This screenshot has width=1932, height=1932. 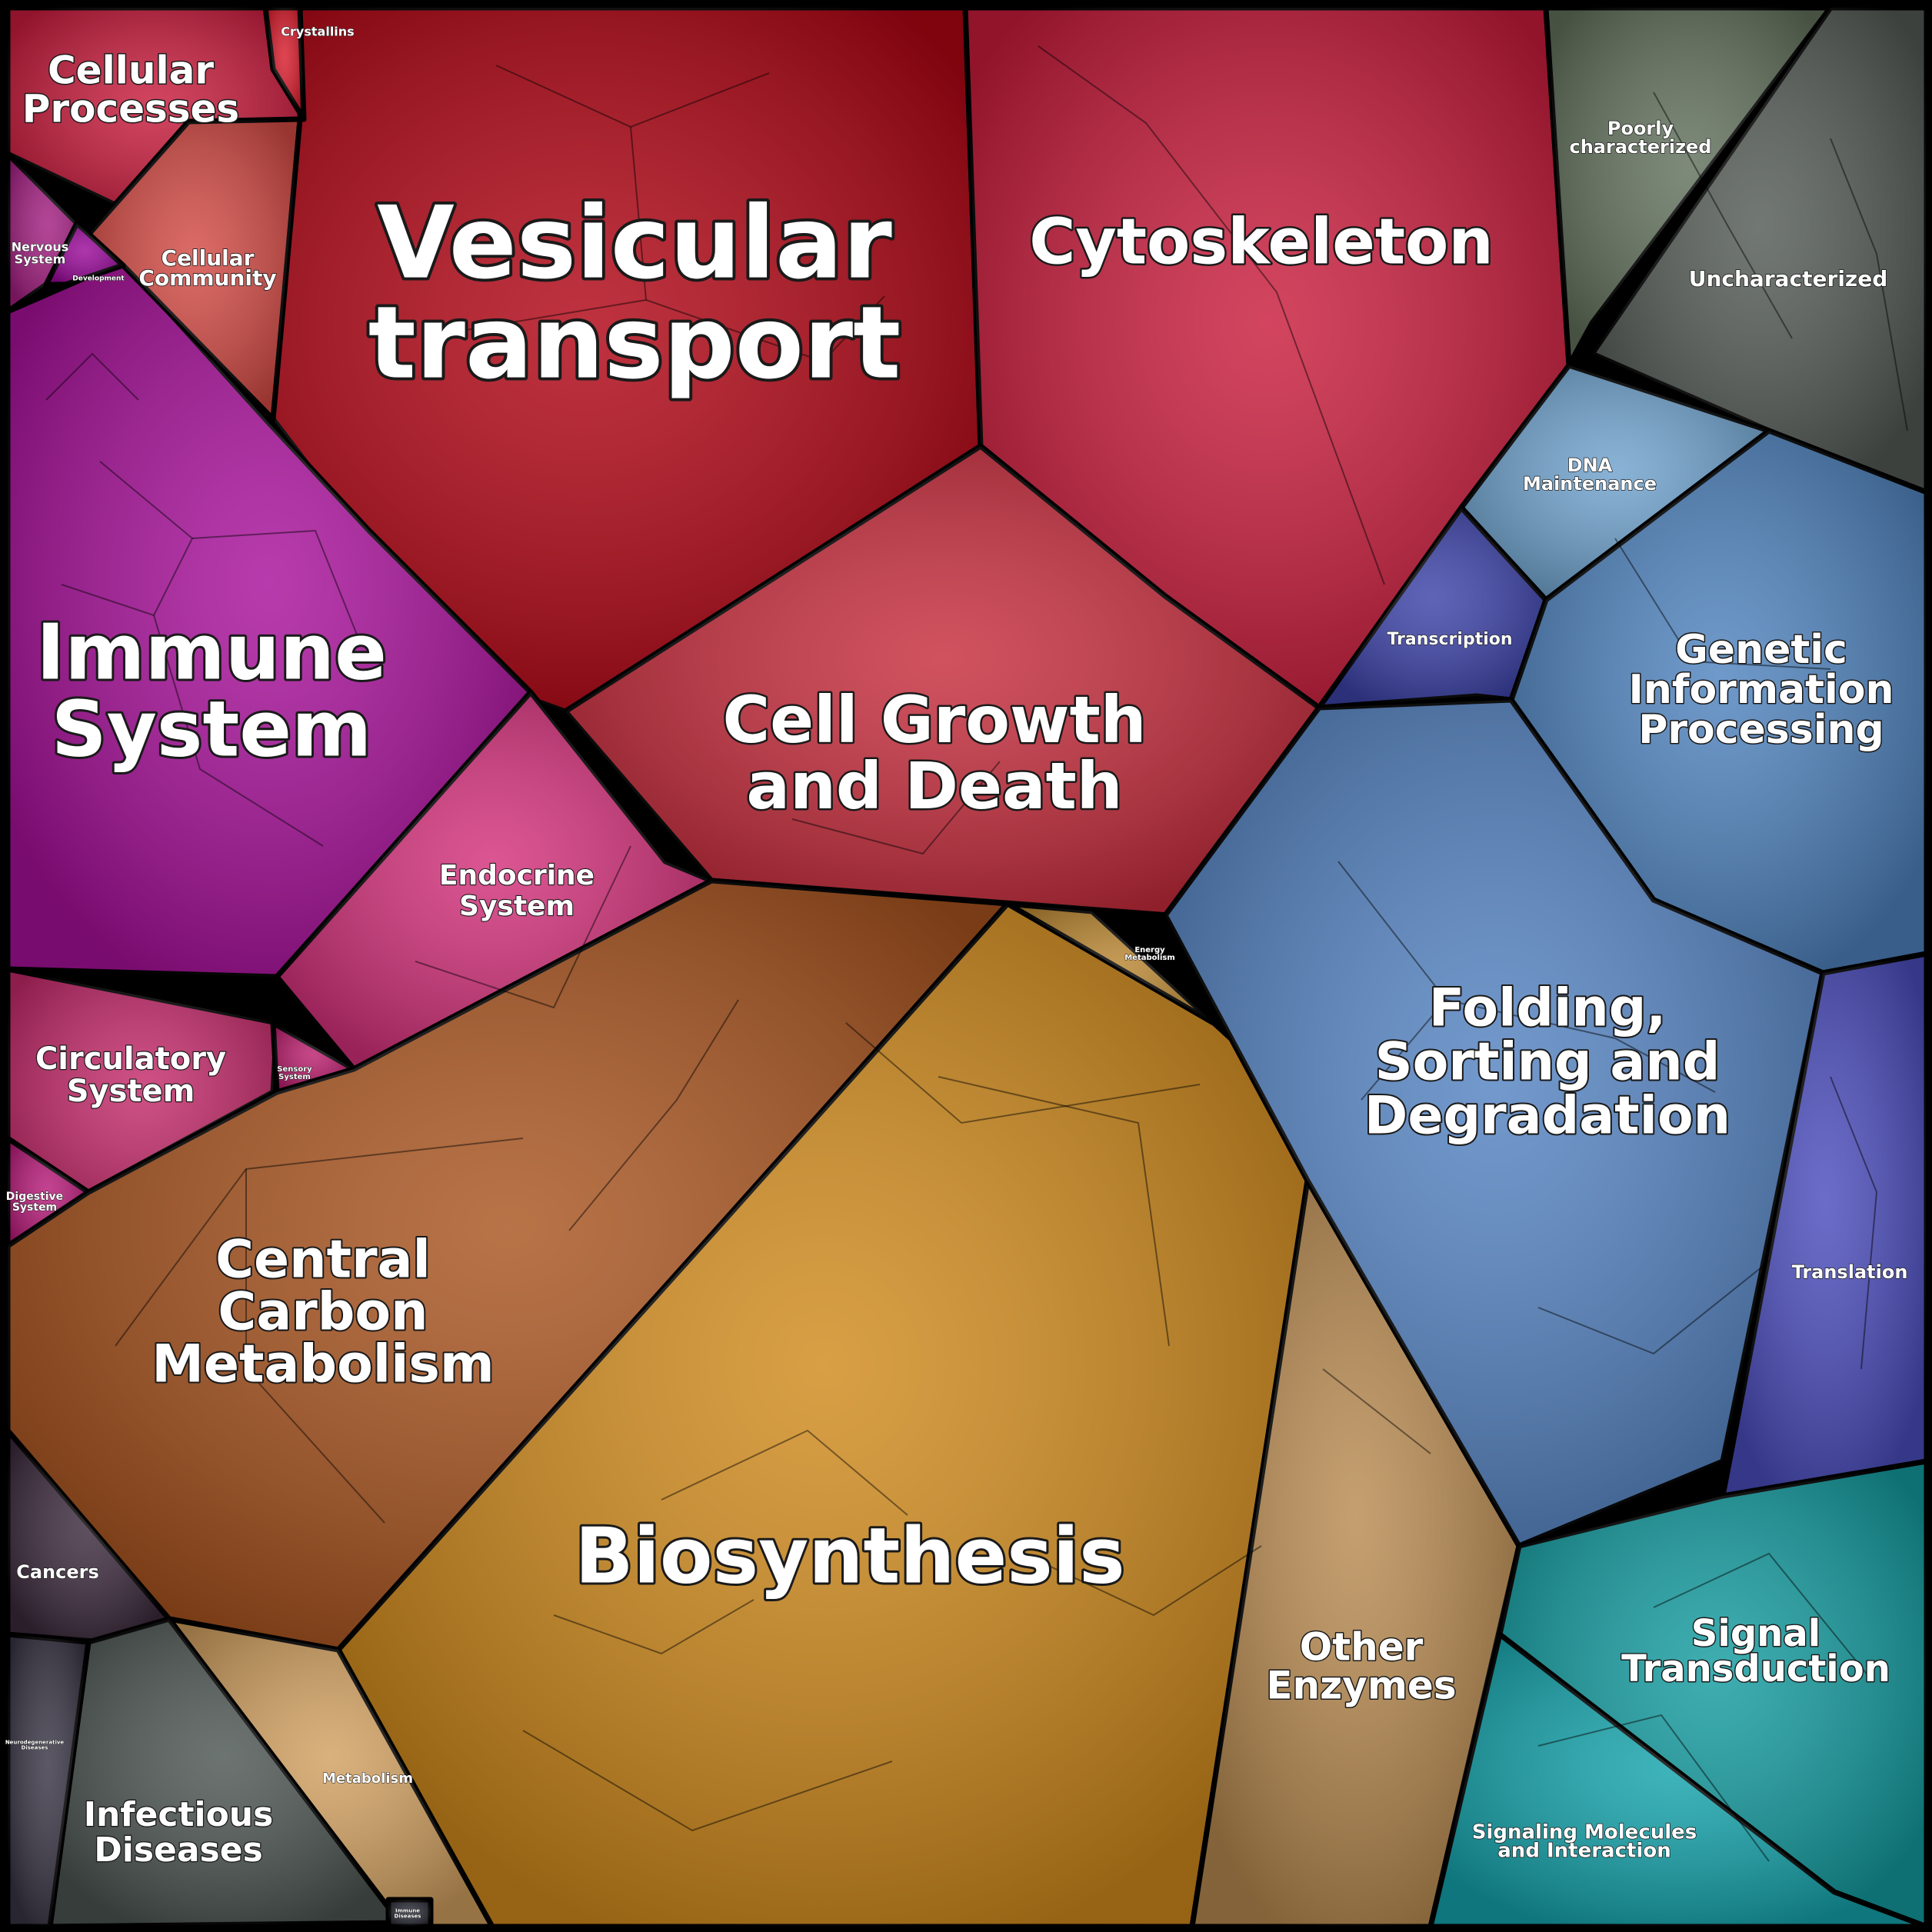 What do you see at coordinates (1850, 1272) in the screenshot?
I see `region-label-line: Translation` at bounding box center [1850, 1272].